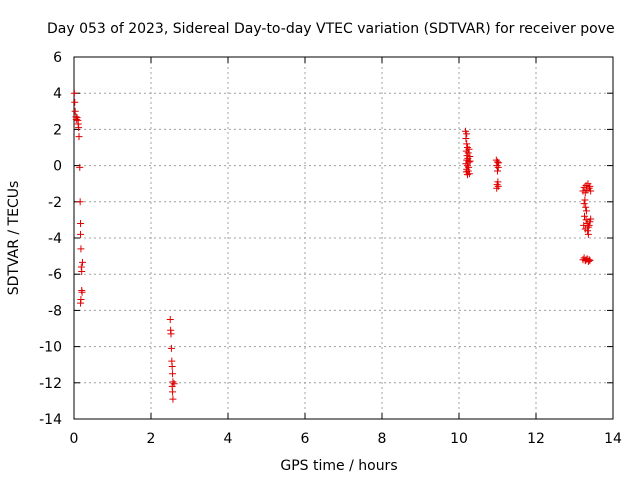  Describe the element at coordinates (305, 439) in the screenshot. I see `x-tick-label: 6` at that location.